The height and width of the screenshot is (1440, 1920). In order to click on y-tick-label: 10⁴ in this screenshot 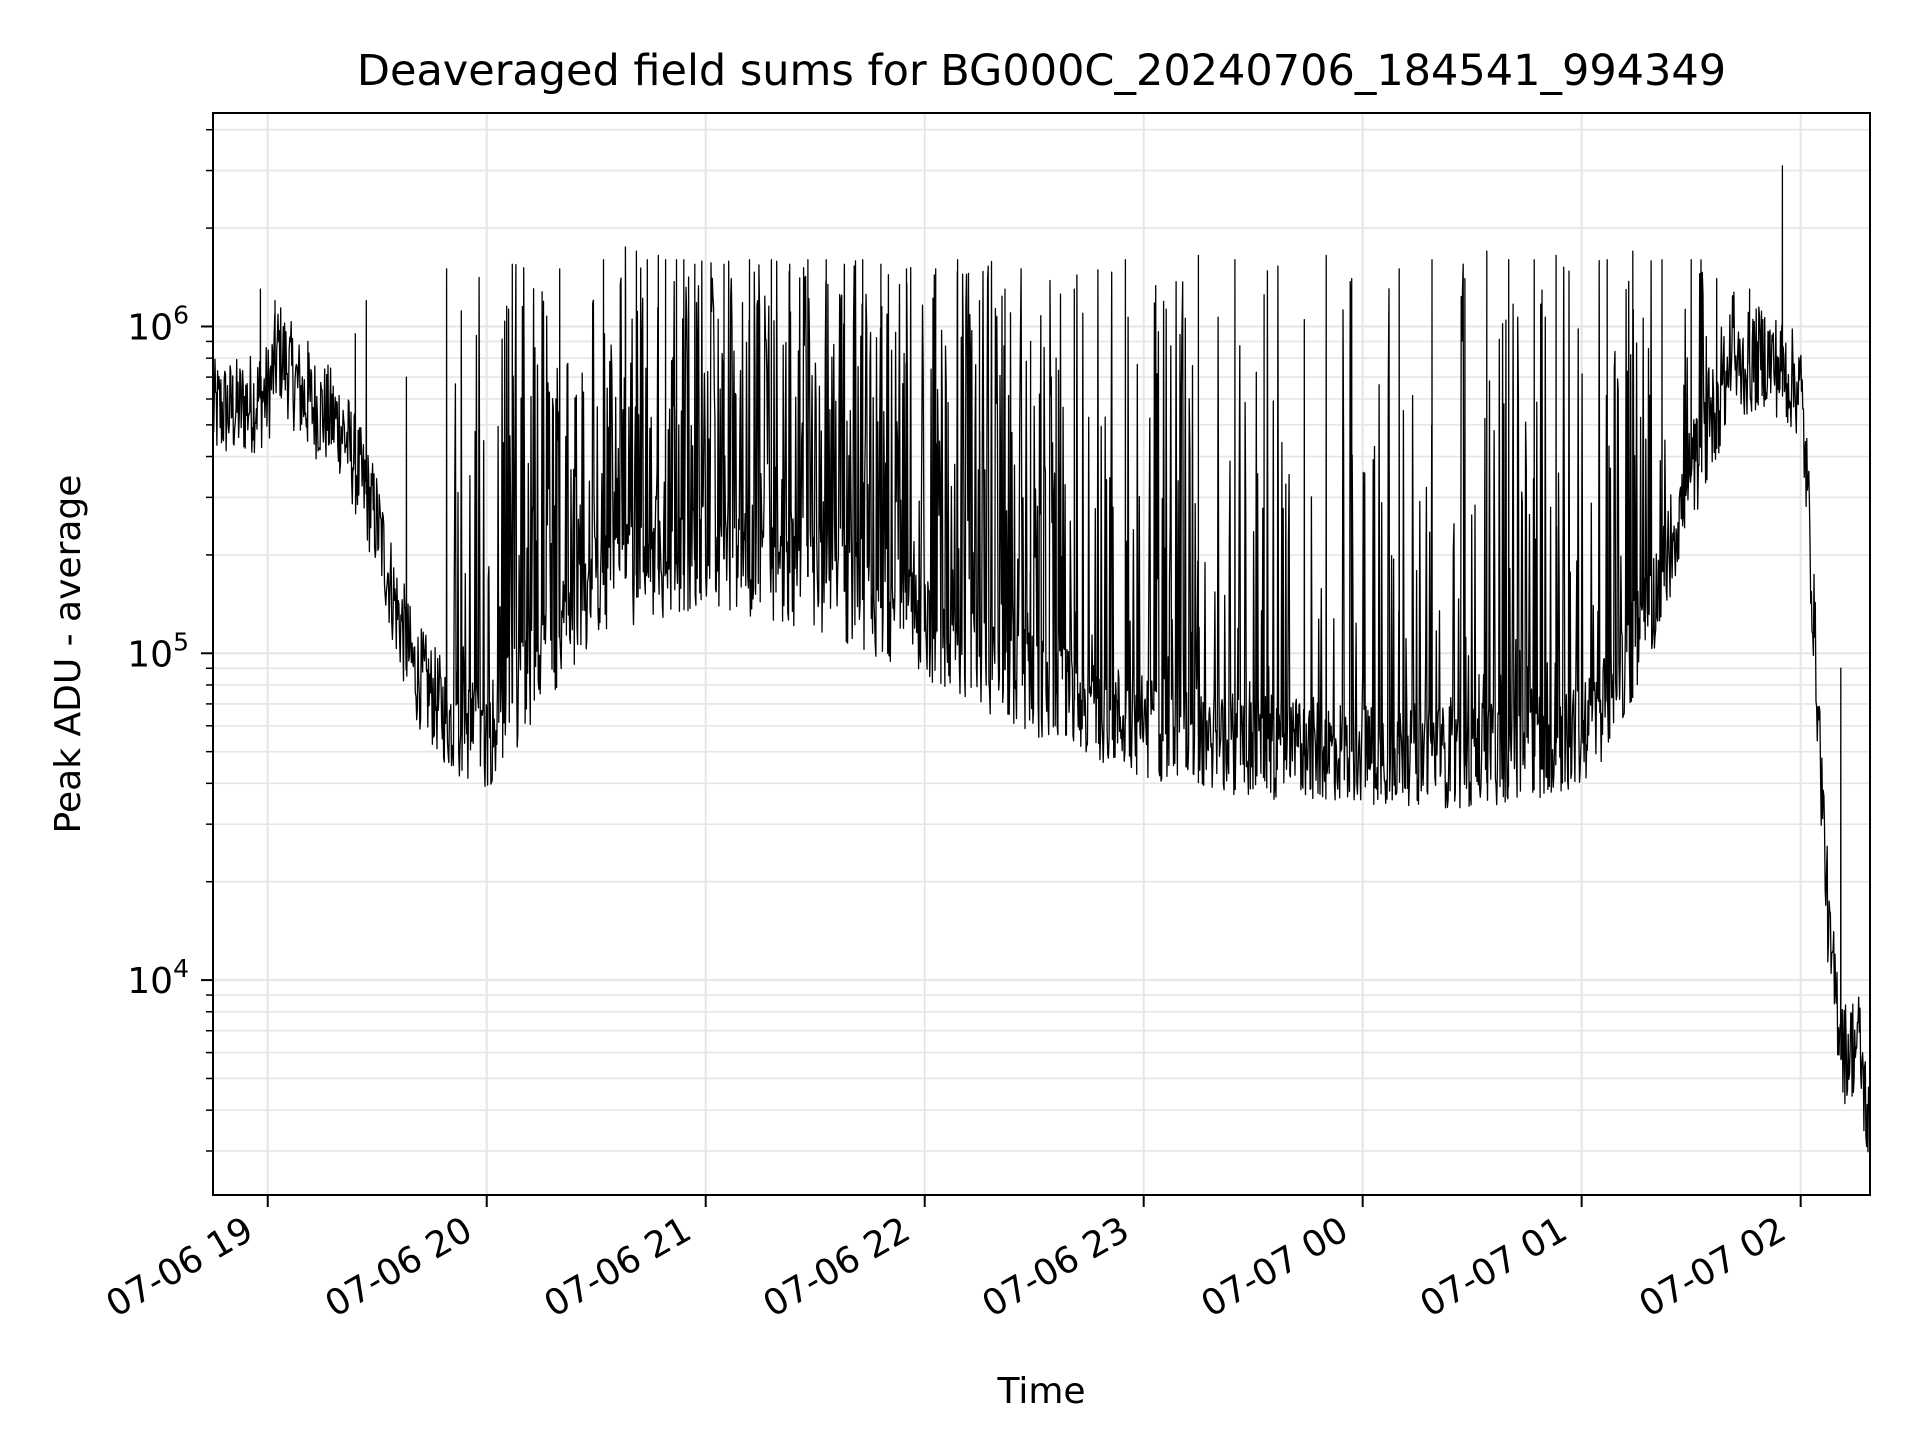, I will do `click(158, 978)`.